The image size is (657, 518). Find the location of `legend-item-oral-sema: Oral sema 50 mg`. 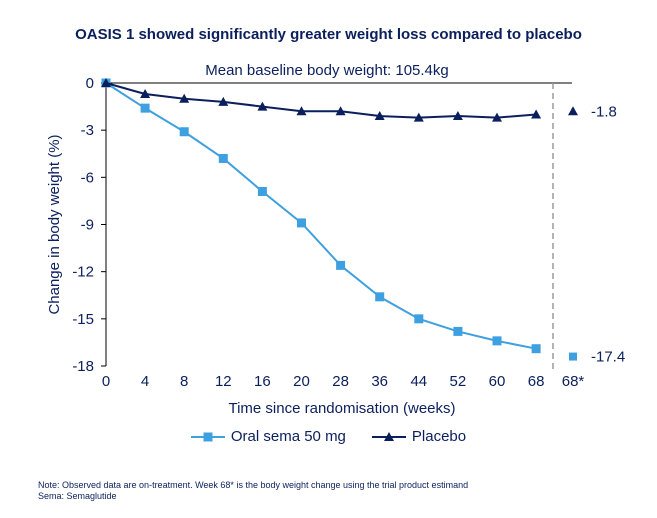

legend-item-oral-sema: Oral sema 50 mg is located at coordinates (268, 436).